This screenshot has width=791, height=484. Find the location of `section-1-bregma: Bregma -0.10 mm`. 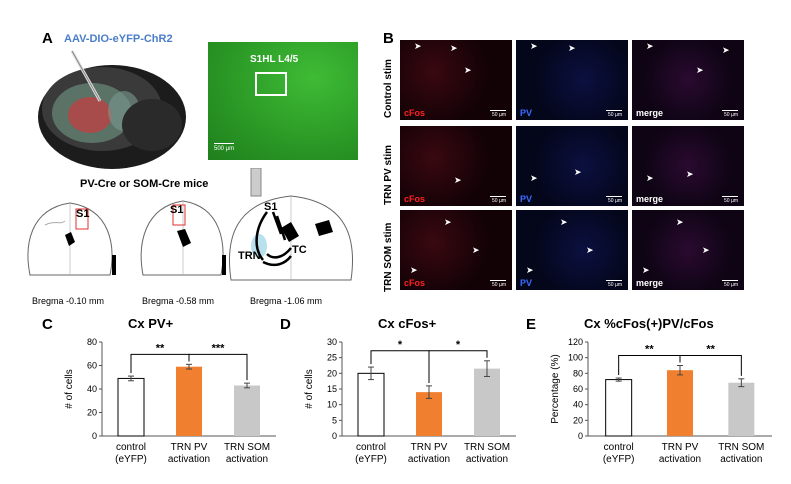

section-1-bregma: Bregma -0.10 mm is located at coordinates (68, 301).